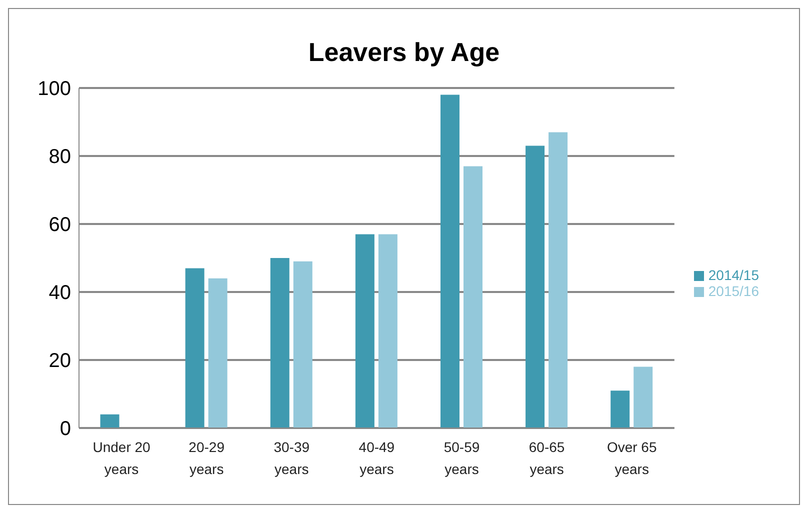 This screenshot has width=810, height=513. Describe the element at coordinates (59, 361) in the screenshot. I see `y-tick-label: 20` at that location.